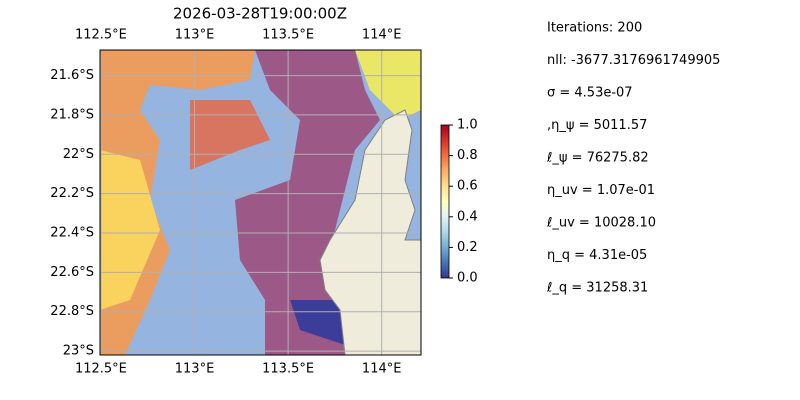 Image resolution: width=800 pixels, height=400 pixels. Describe the element at coordinates (467, 247) in the screenshot. I see `colorbar-tick-label: 0.2` at that location.